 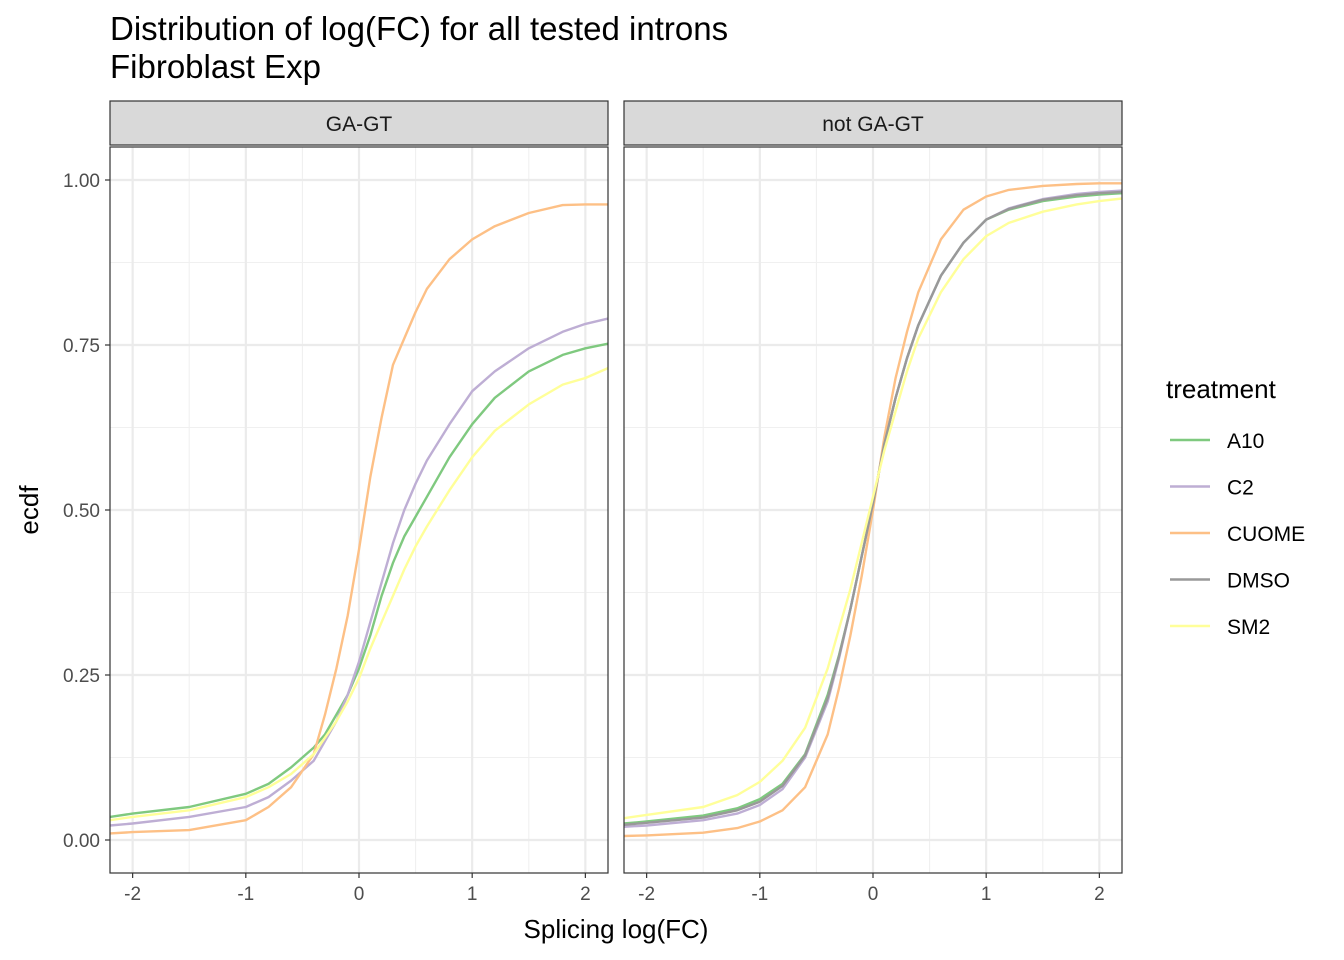 I want to click on legend-item-sm2: SM2, so click(x=1220, y=627).